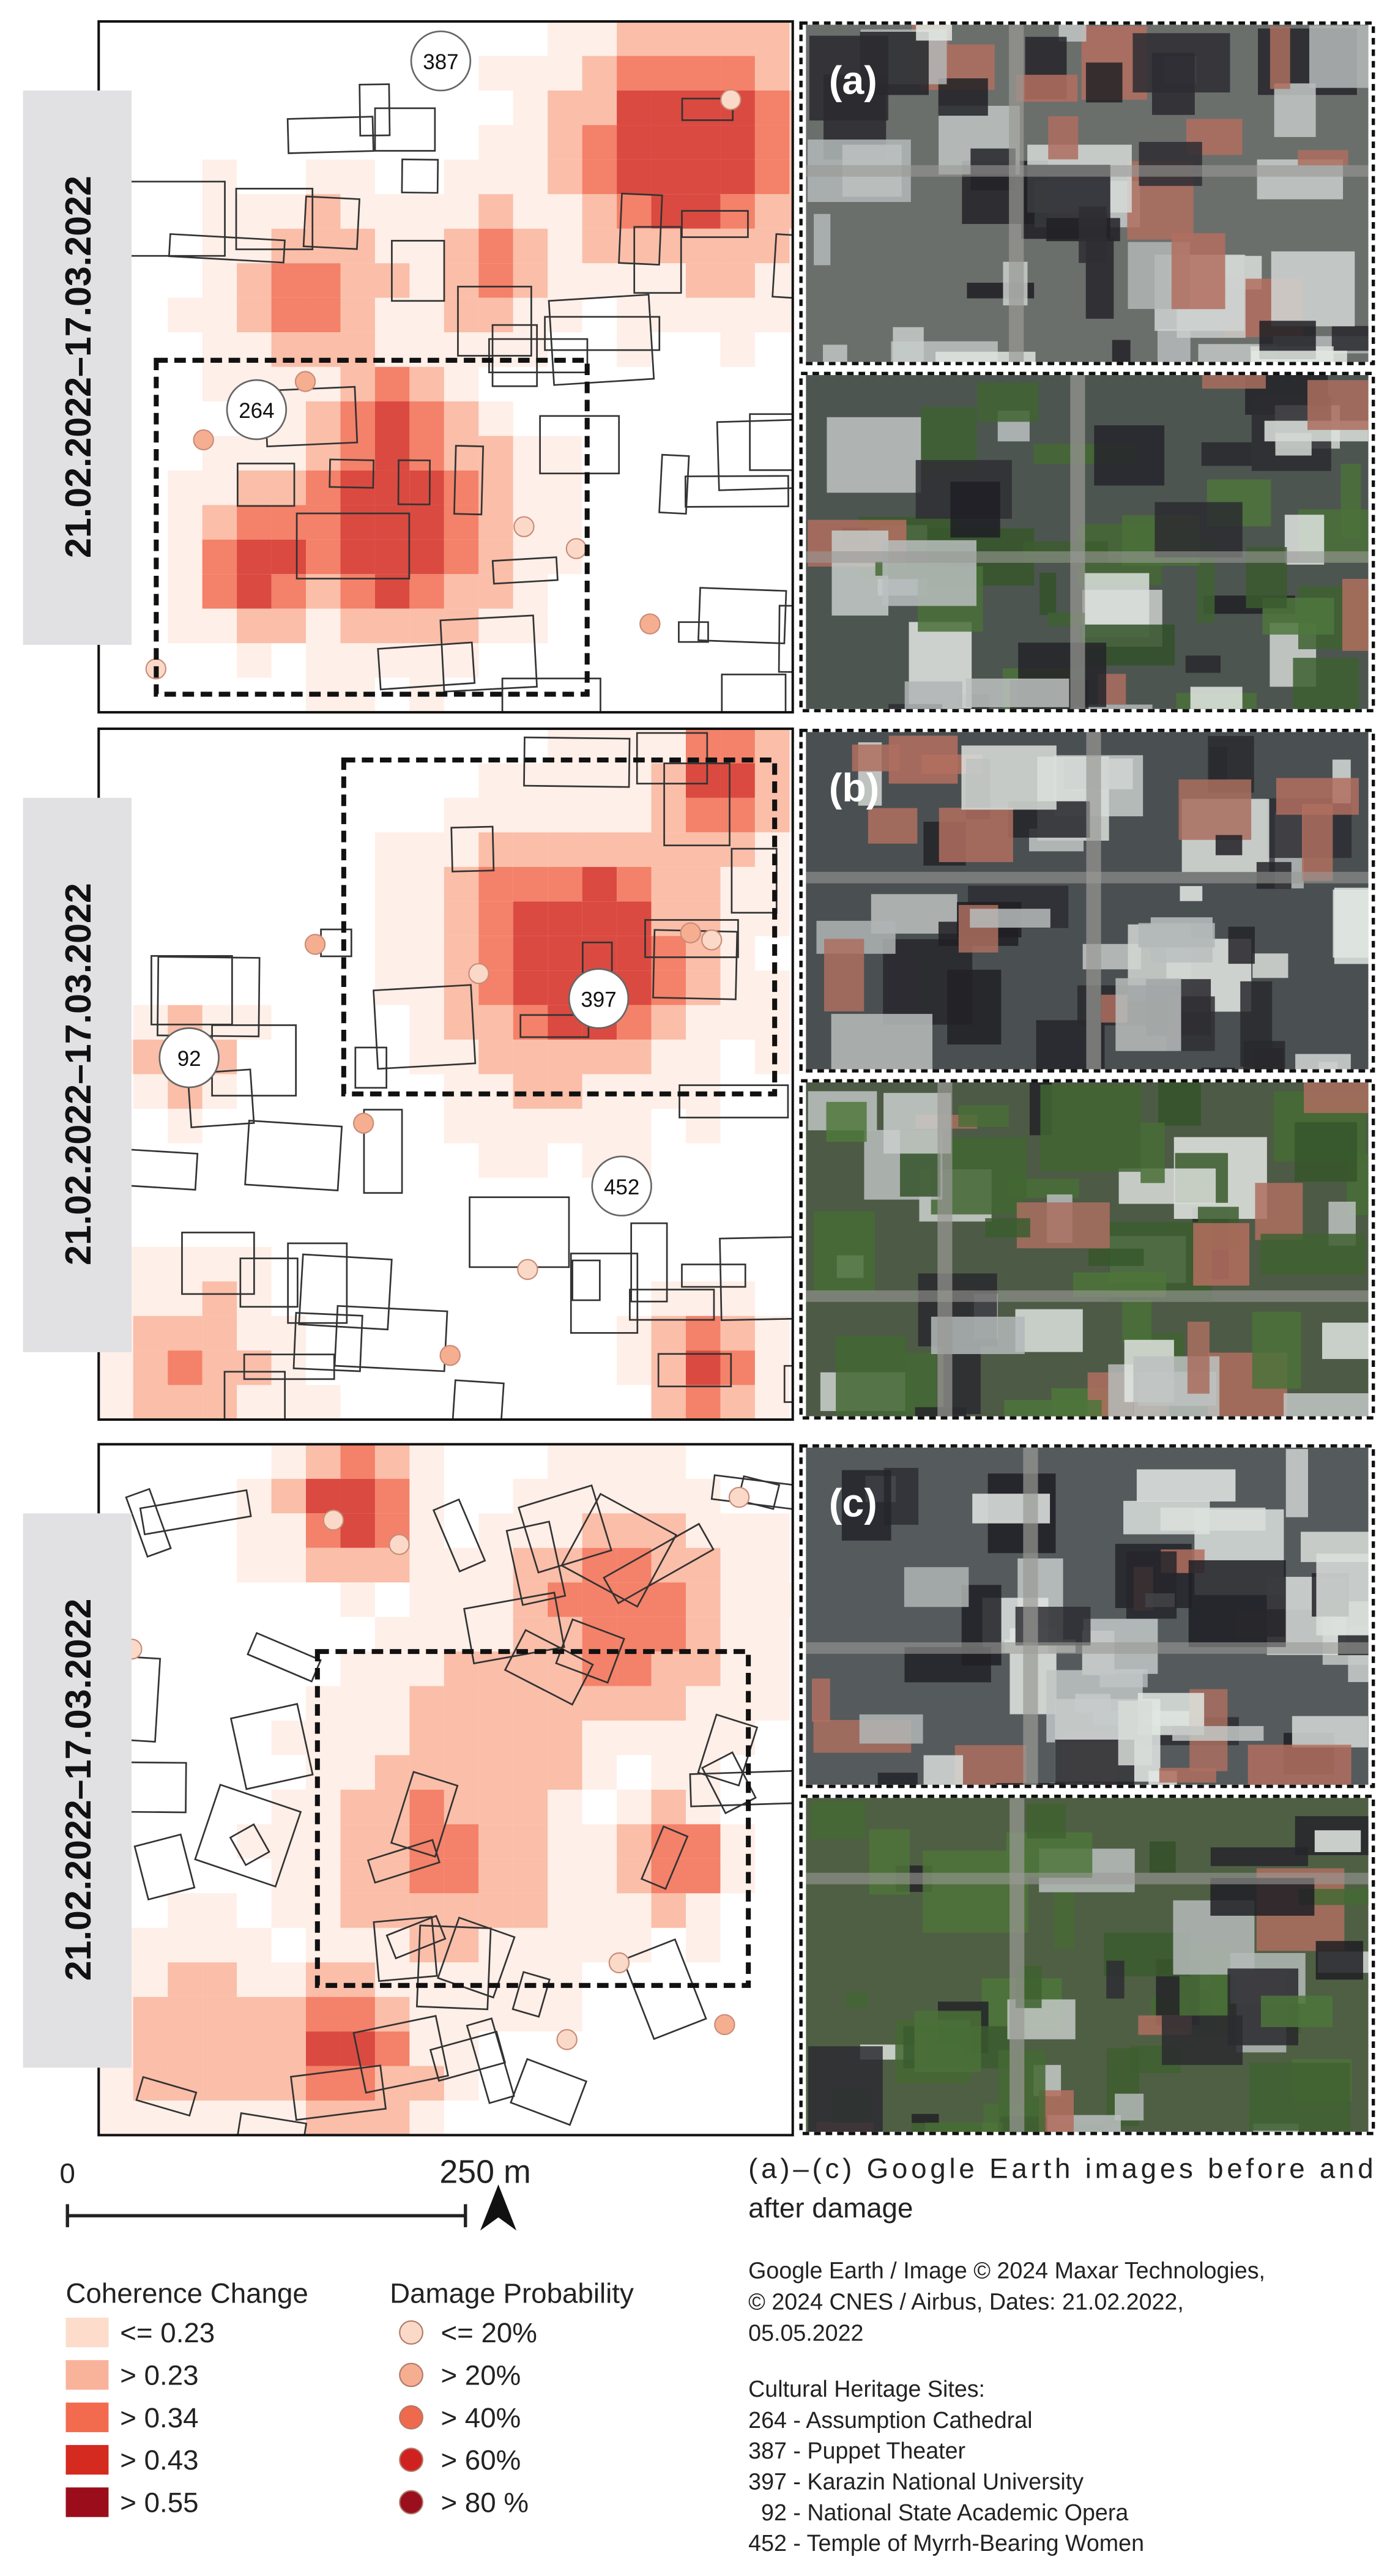 This screenshot has width=1398, height=2576. Describe the element at coordinates (411, 2502) in the screenshot. I see `legend-point` at that location.